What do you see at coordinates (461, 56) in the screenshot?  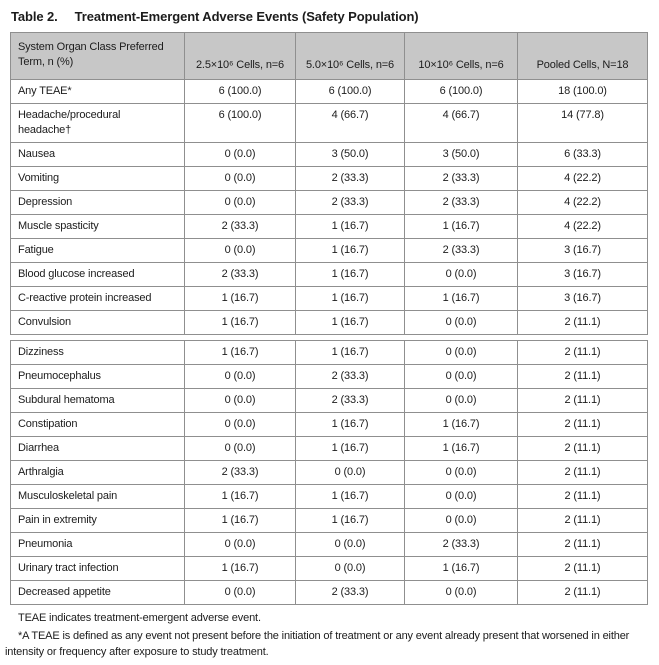 I see `column-header-dose-10: 10×10⁶ Cells, n=6` at bounding box center [461, 56].